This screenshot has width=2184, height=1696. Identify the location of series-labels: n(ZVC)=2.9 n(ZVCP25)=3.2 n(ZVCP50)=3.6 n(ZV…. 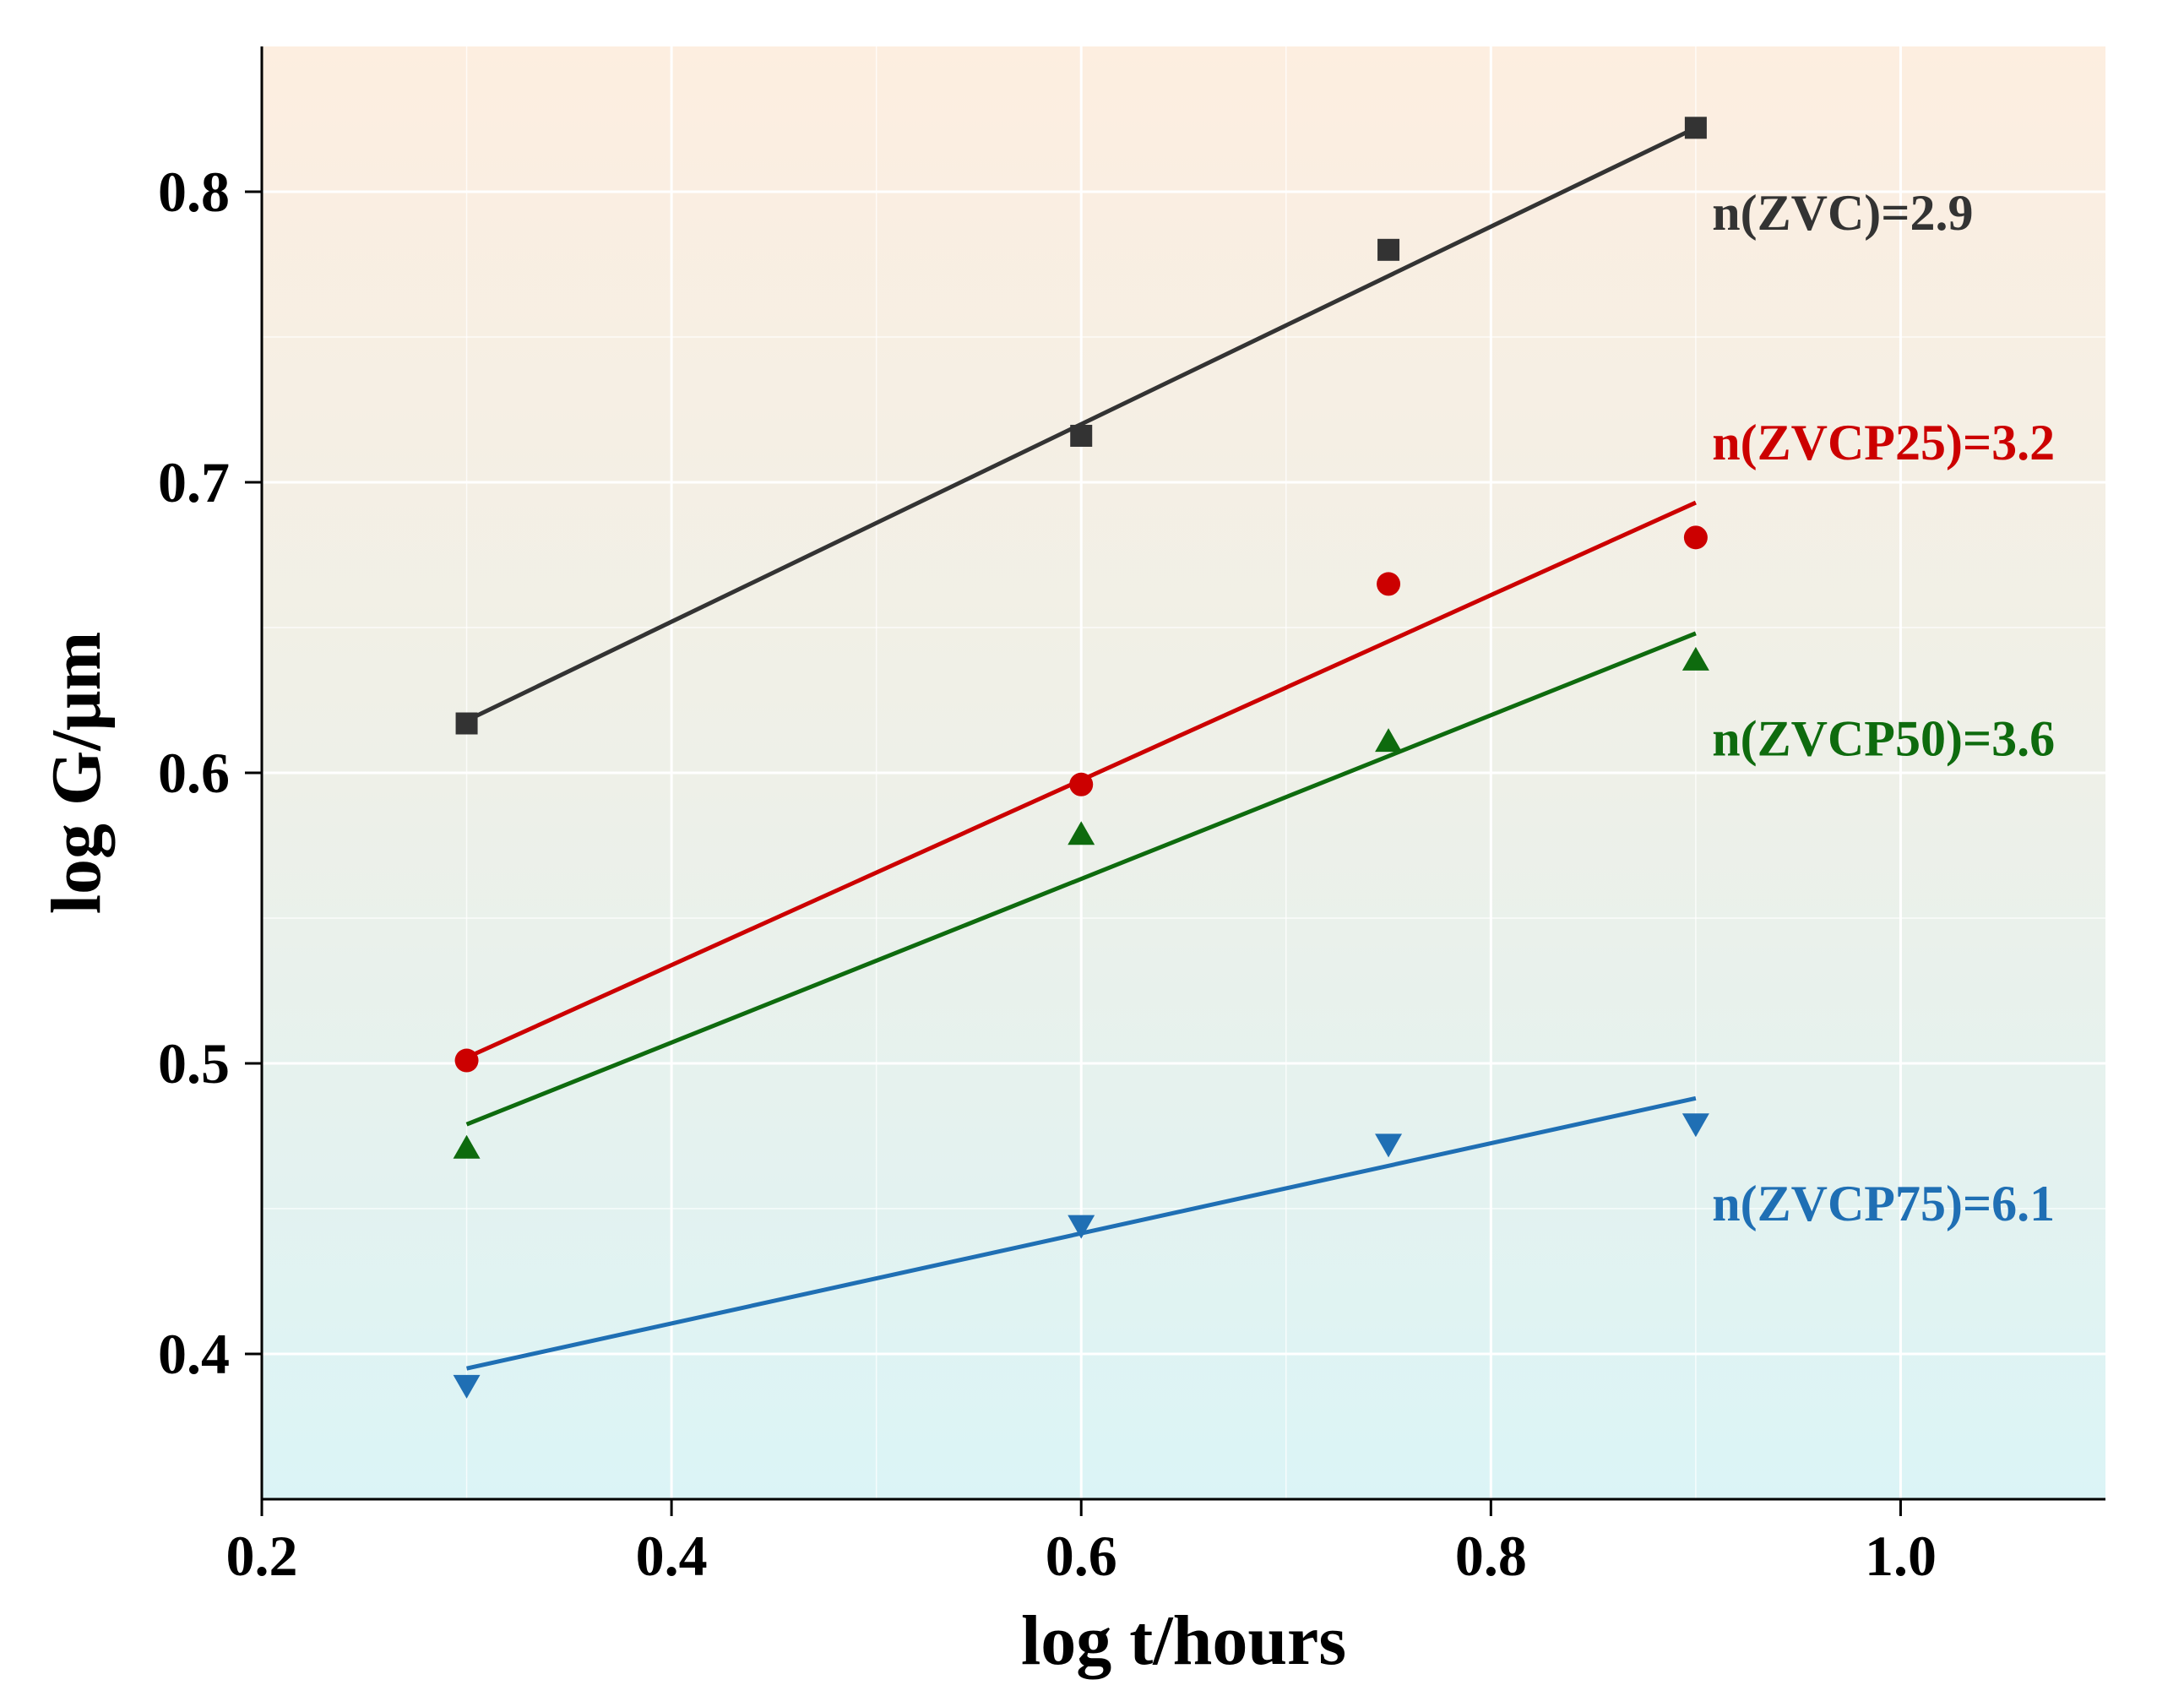
(1883, 708).